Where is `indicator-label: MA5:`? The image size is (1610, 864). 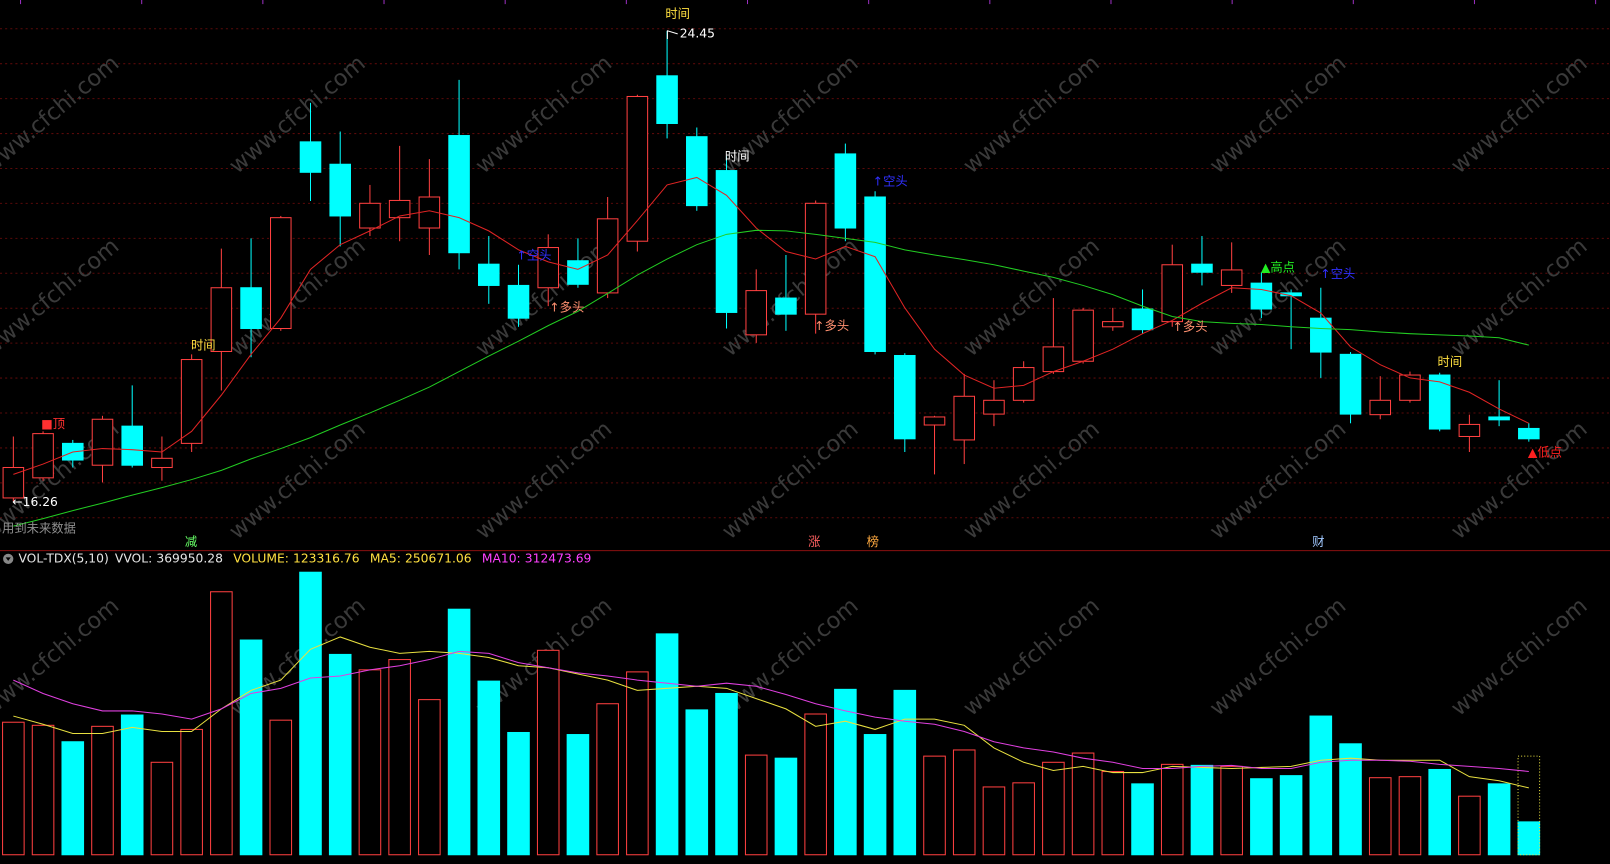 indicator-label: MA5: is located at coordinates (385, 558).